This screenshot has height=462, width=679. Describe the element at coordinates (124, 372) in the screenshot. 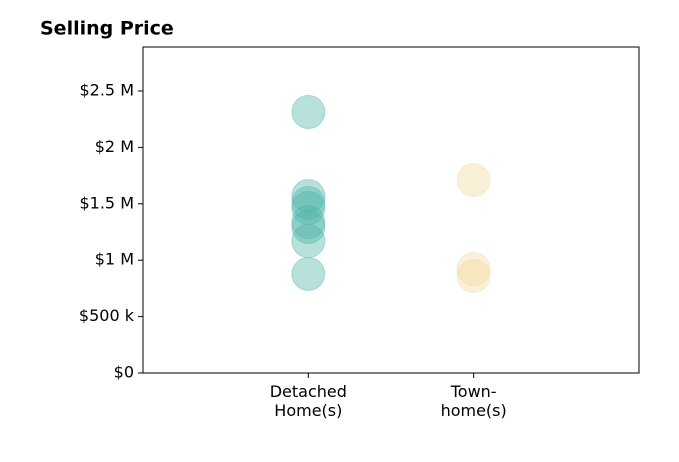

I see `y-tick-label: $0` at that location.